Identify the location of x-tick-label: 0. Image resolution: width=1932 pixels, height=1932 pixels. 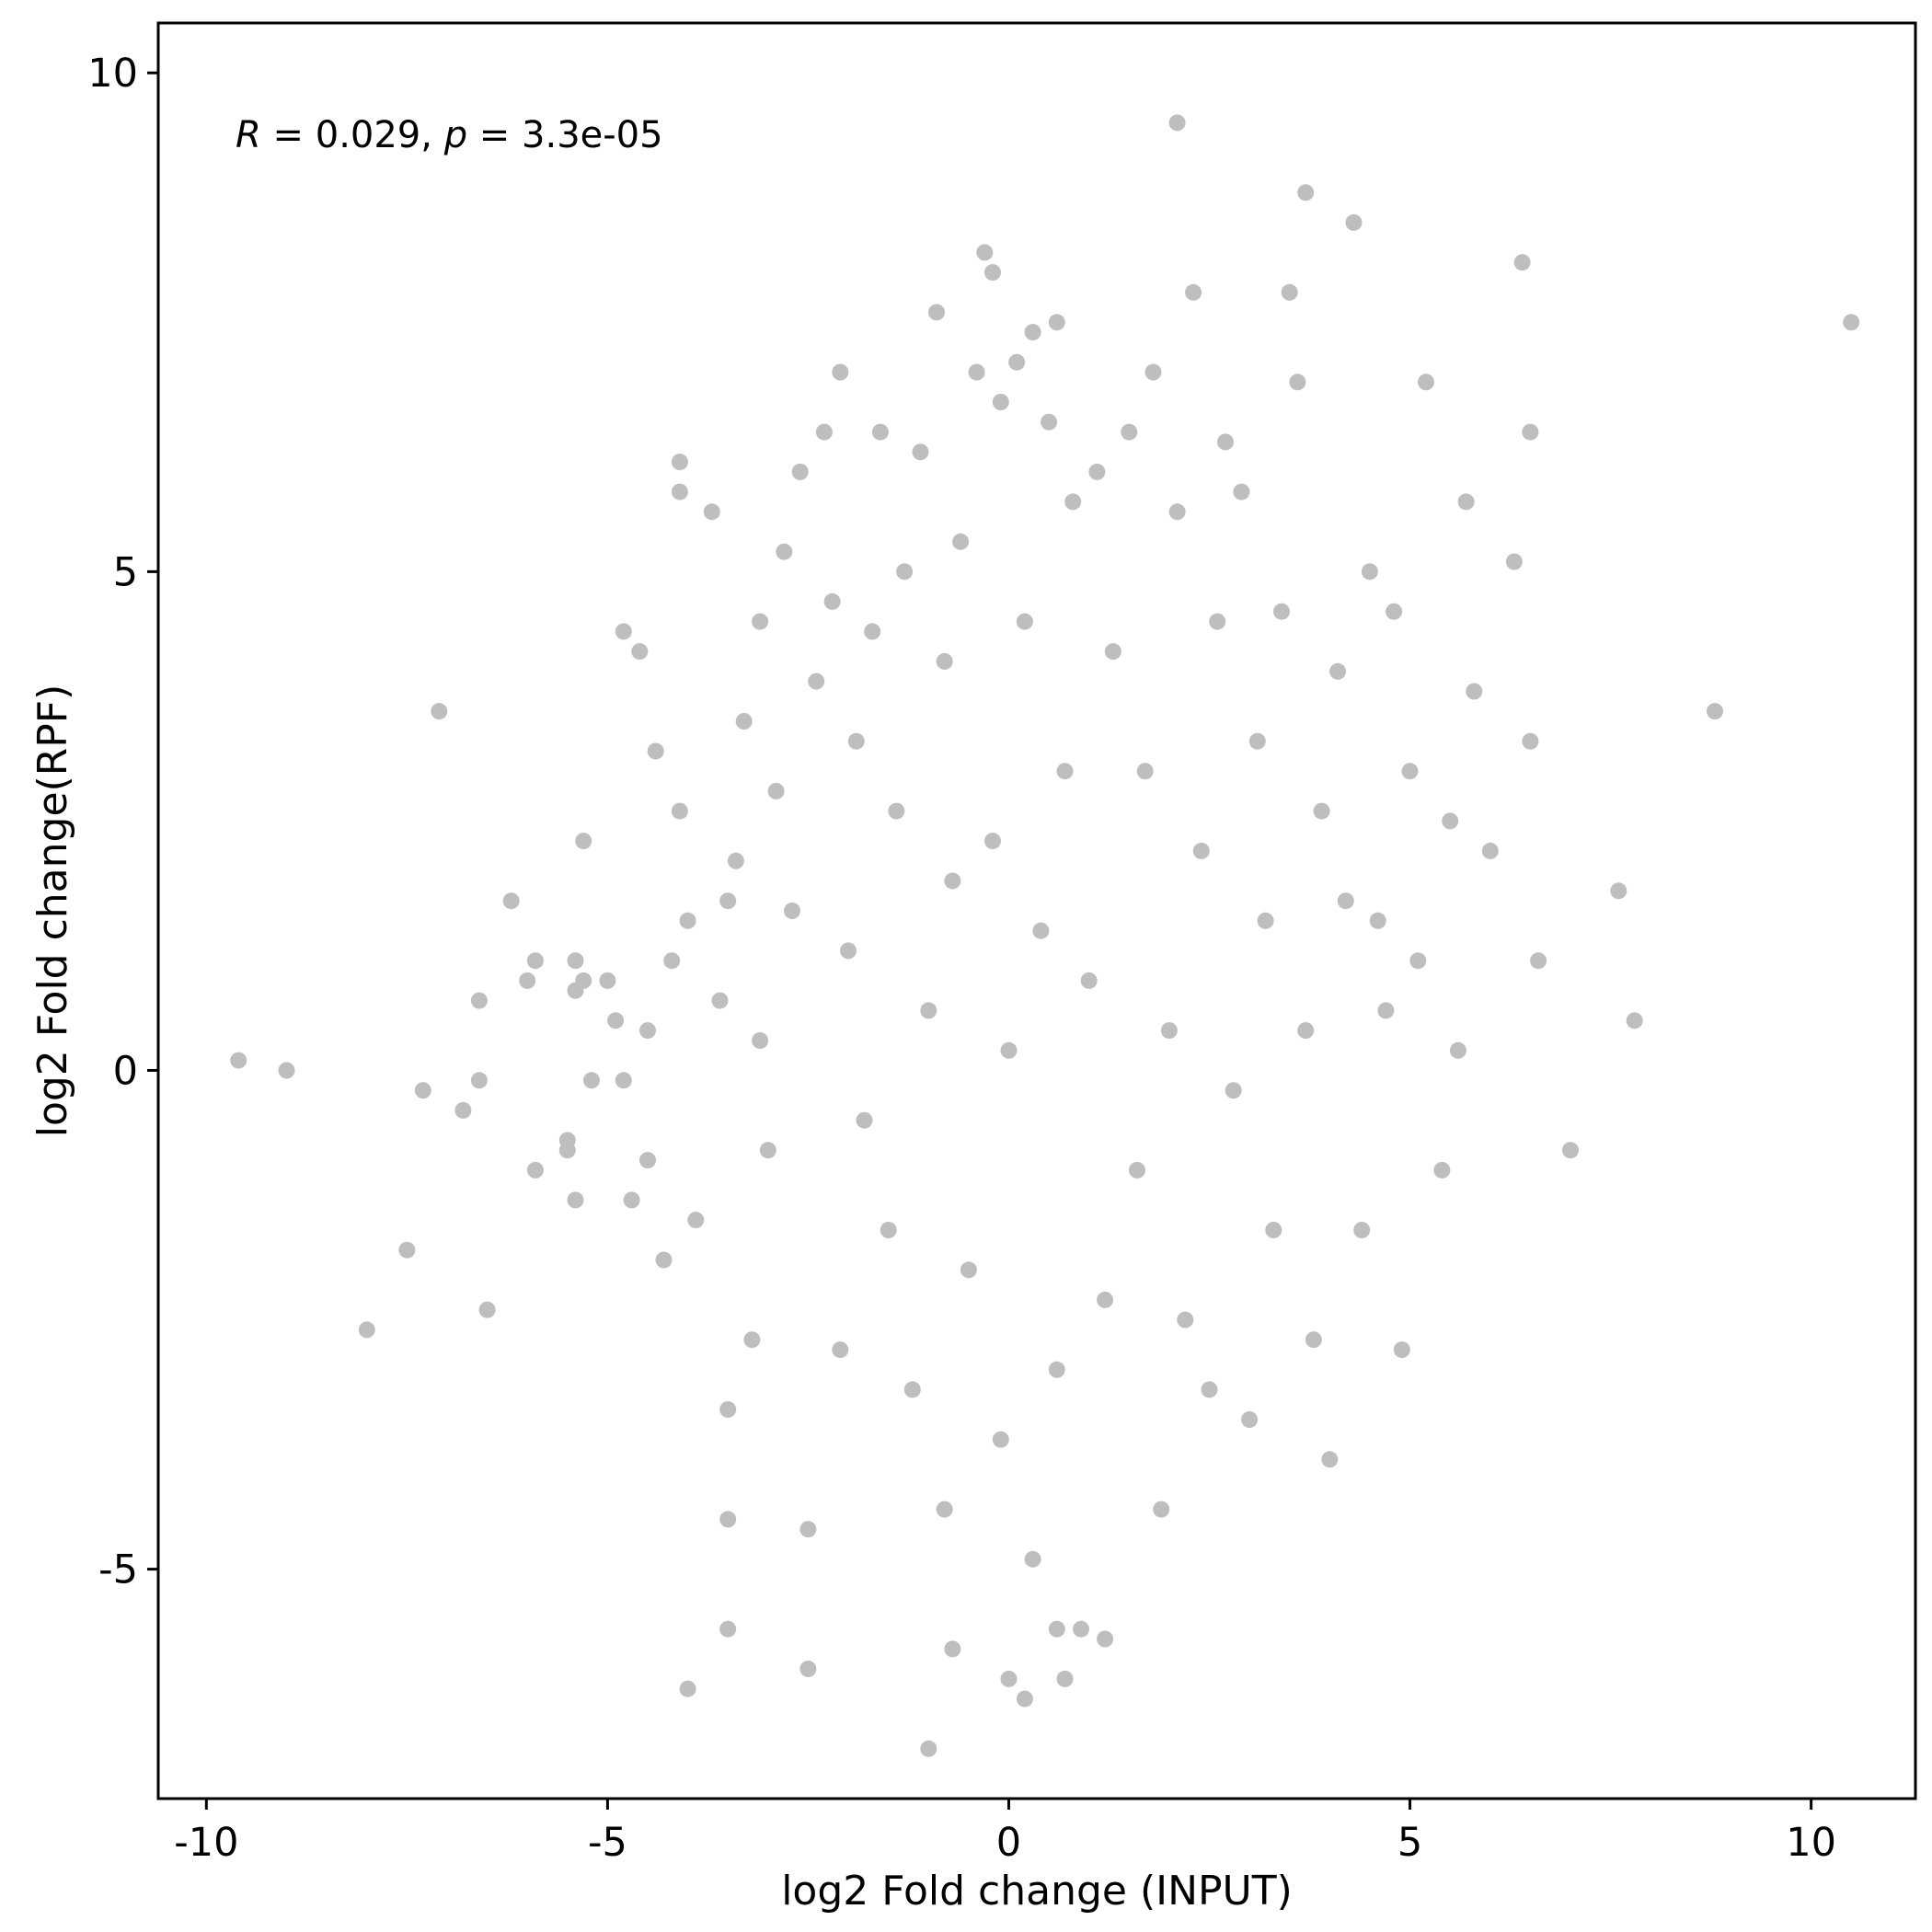
(1008, 1843).